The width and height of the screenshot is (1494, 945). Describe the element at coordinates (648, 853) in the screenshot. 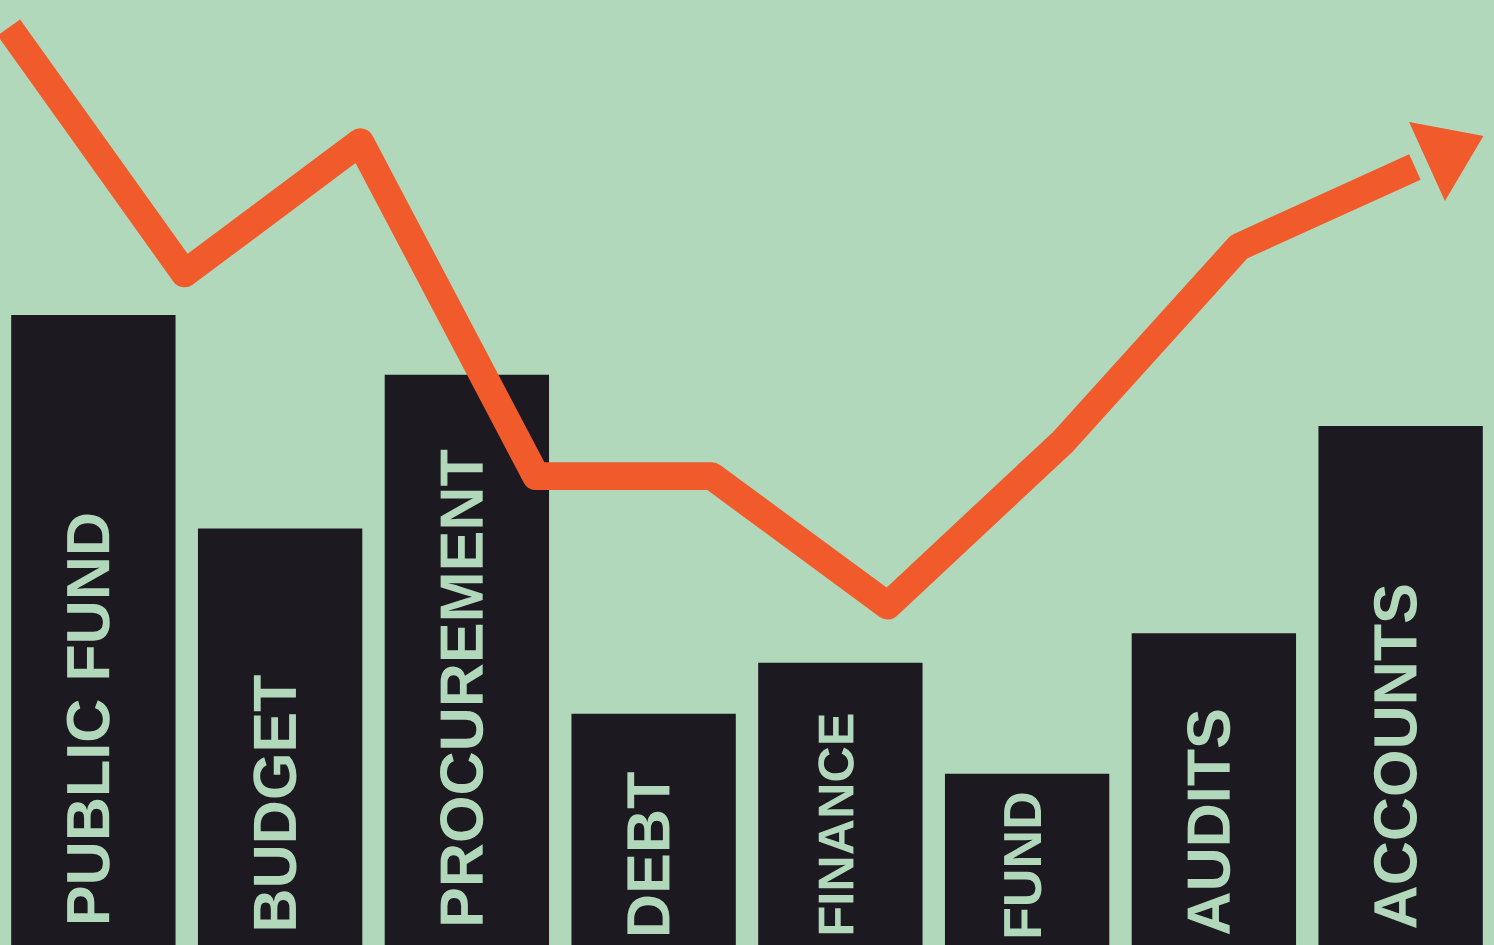

I see `x-tick-label: DEBT` at that location.